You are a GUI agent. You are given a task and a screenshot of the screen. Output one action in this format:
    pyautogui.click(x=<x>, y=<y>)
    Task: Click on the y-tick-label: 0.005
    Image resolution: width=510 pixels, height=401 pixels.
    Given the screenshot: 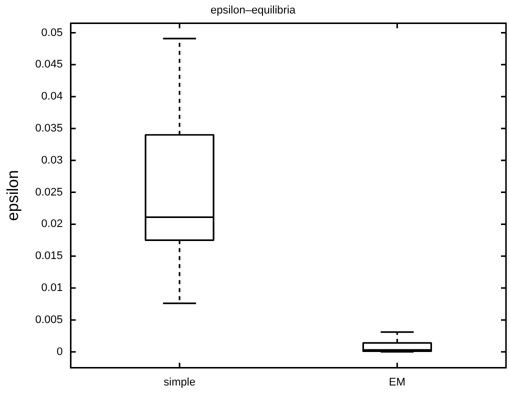 What is the action you would take?
    pyautogui.click(x=49, y=320)
    